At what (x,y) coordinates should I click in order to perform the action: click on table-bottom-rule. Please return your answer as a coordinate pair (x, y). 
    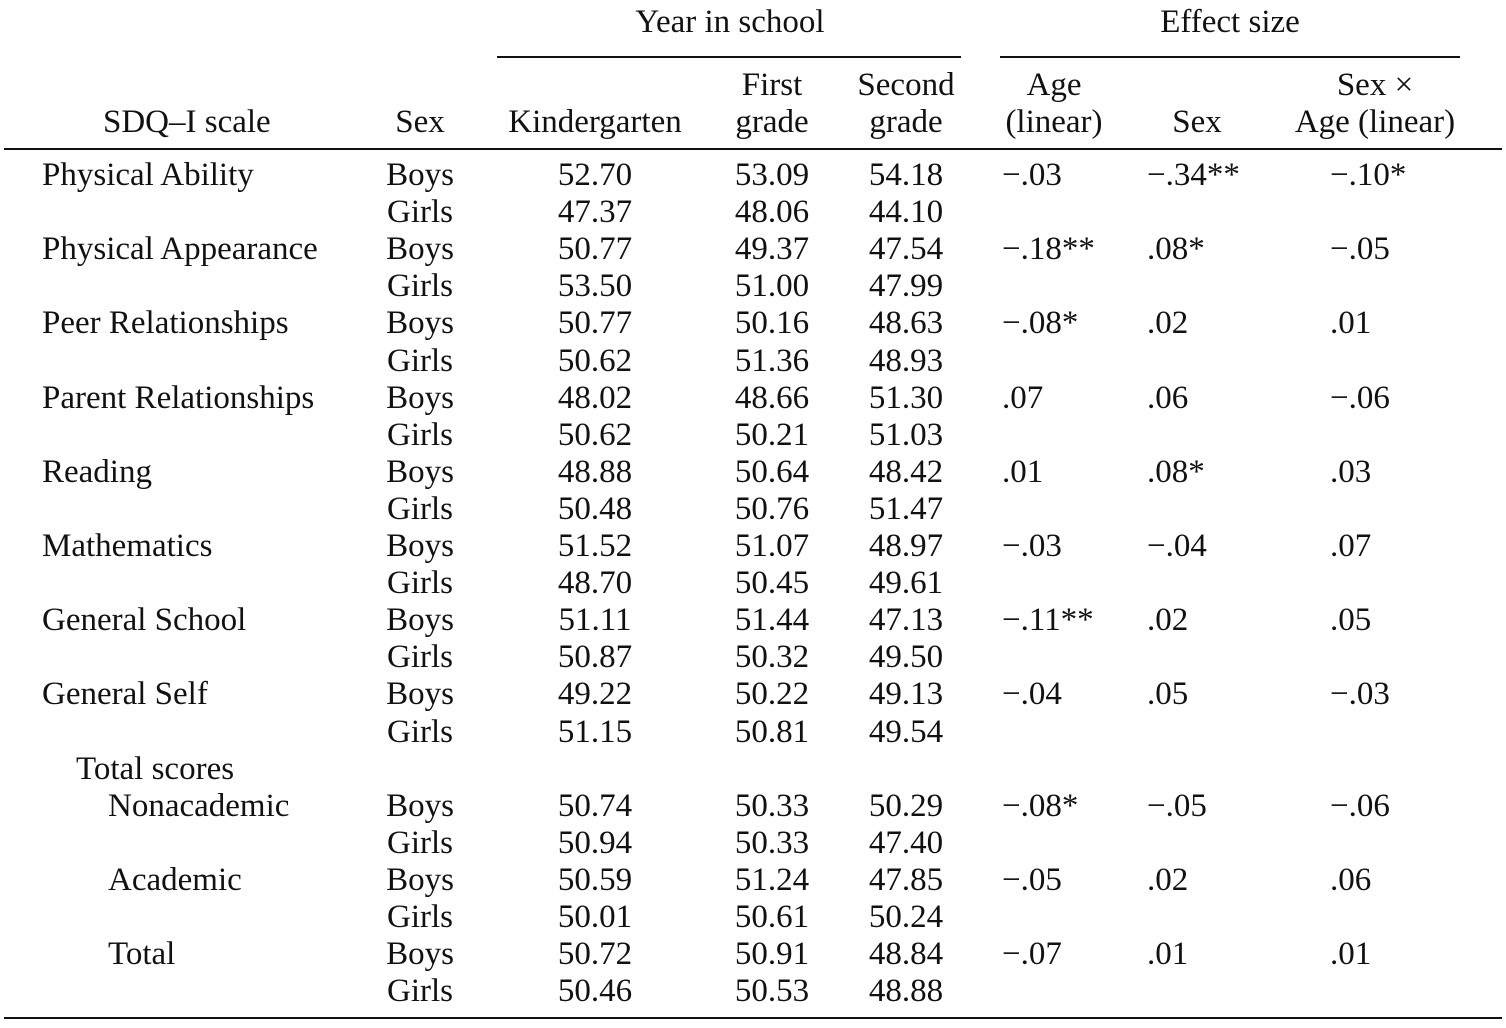
    Looking at the image, I should click on (753, 1018).